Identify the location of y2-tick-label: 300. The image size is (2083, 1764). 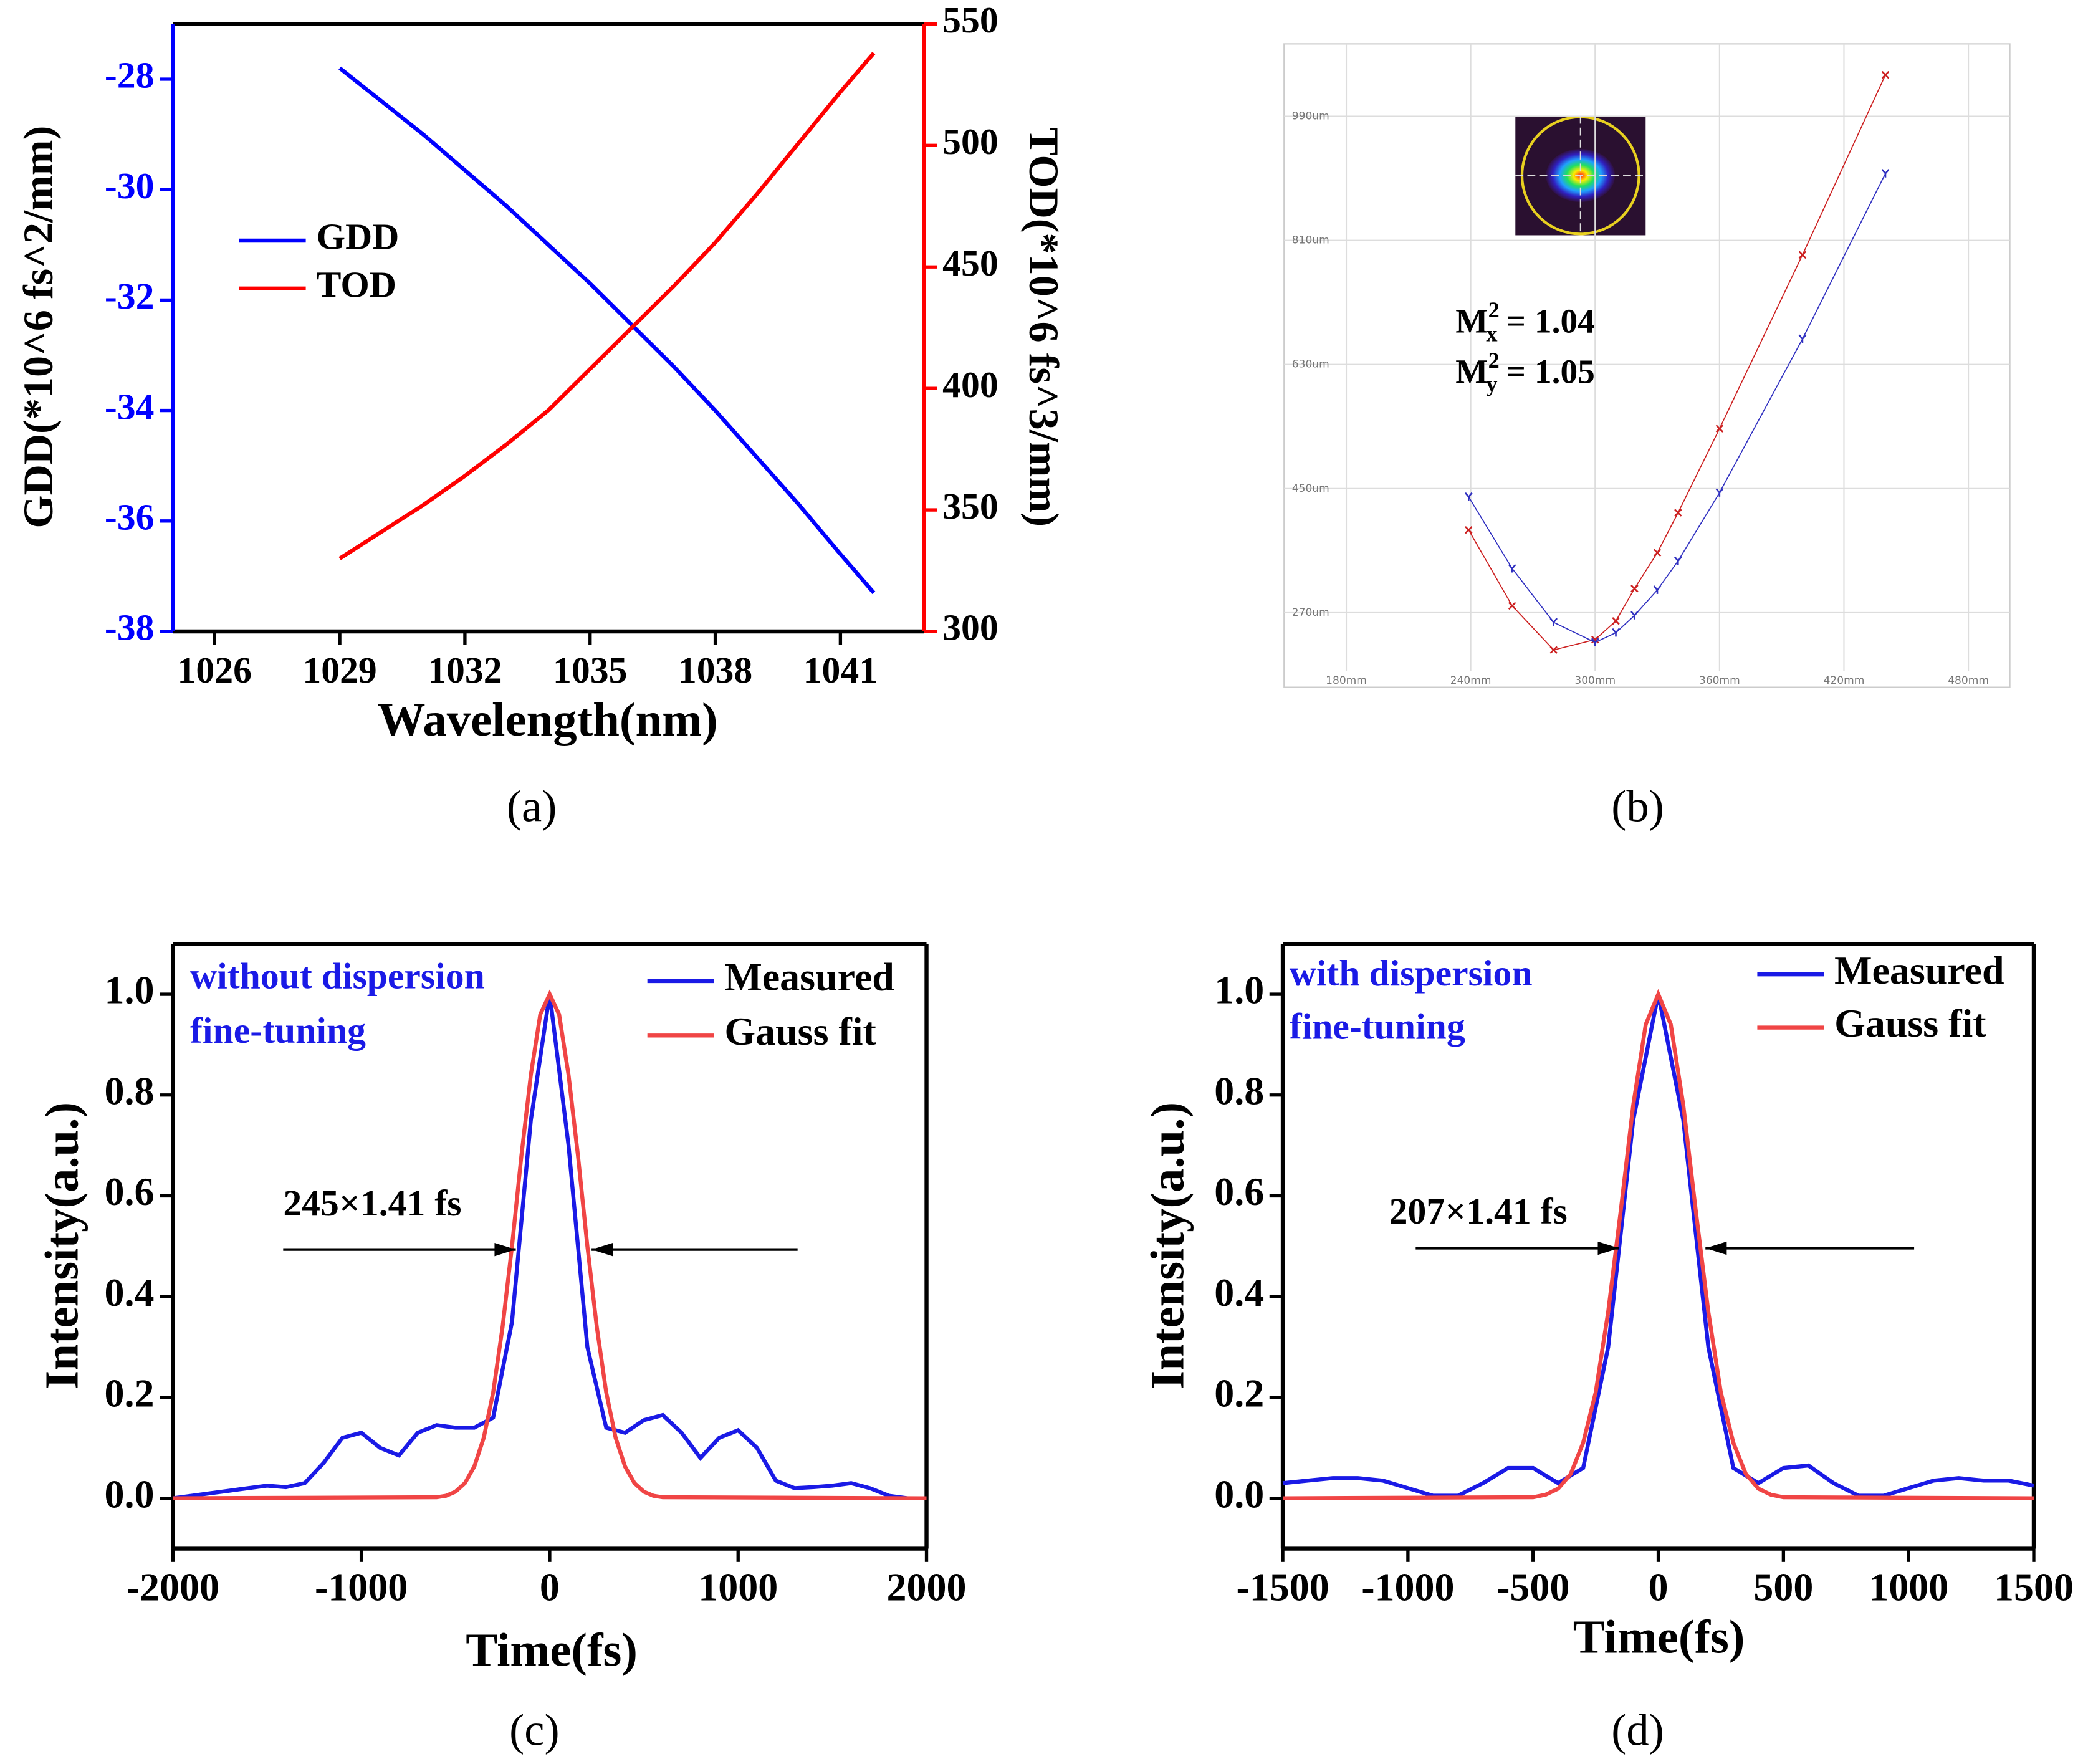
(970, 627).